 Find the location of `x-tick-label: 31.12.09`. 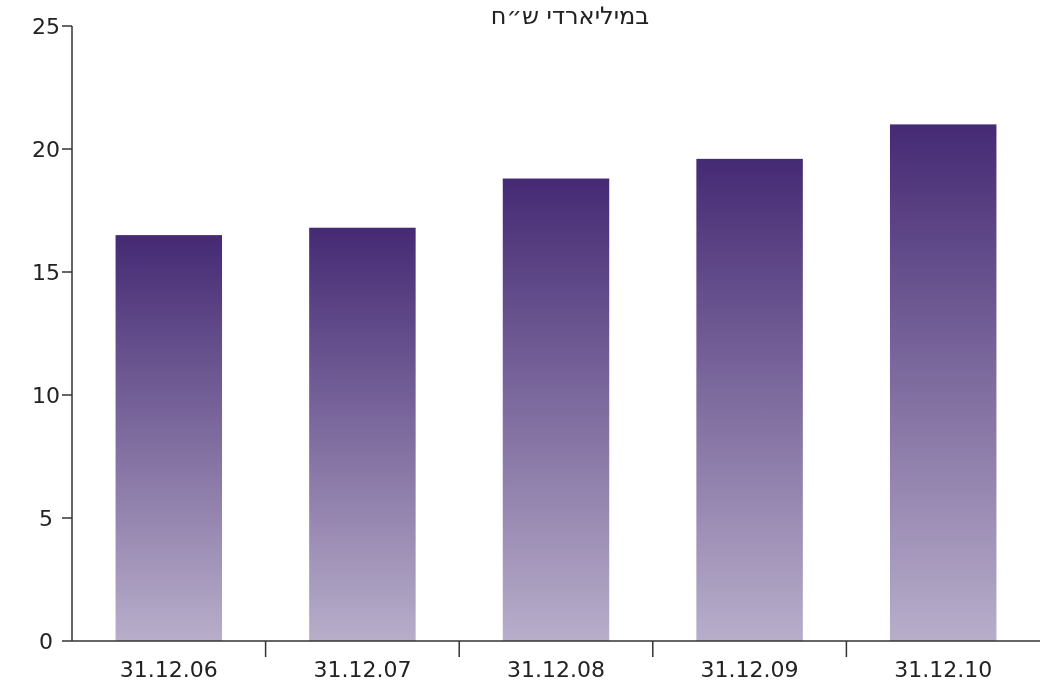

x-tick-label: 31.12.09 is located at coordinates (749, 669).